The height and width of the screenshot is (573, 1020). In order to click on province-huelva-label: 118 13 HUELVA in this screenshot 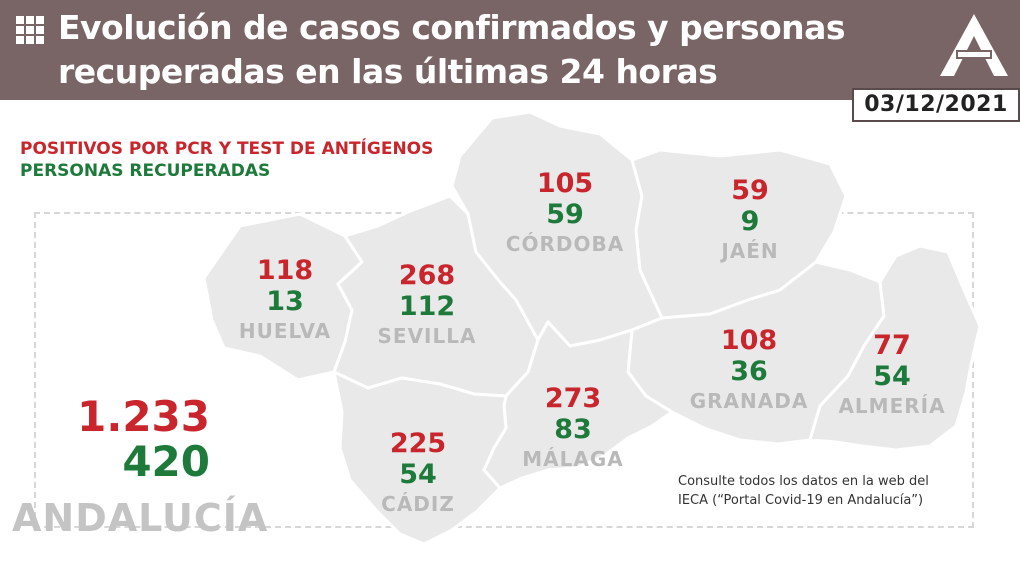, I will do `click(285, 300)`.